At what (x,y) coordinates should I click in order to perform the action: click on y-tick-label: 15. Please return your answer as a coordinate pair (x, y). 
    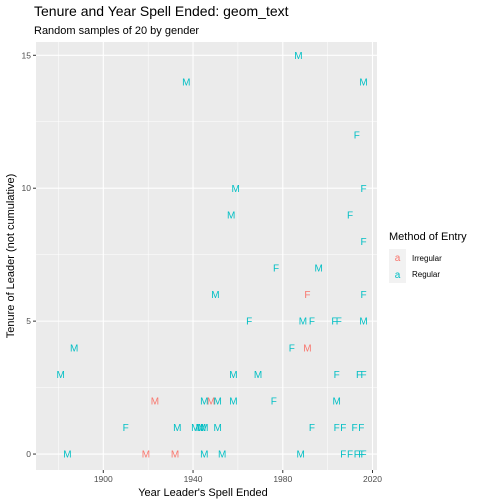
    Looking at the image, I should click on (27, 55).